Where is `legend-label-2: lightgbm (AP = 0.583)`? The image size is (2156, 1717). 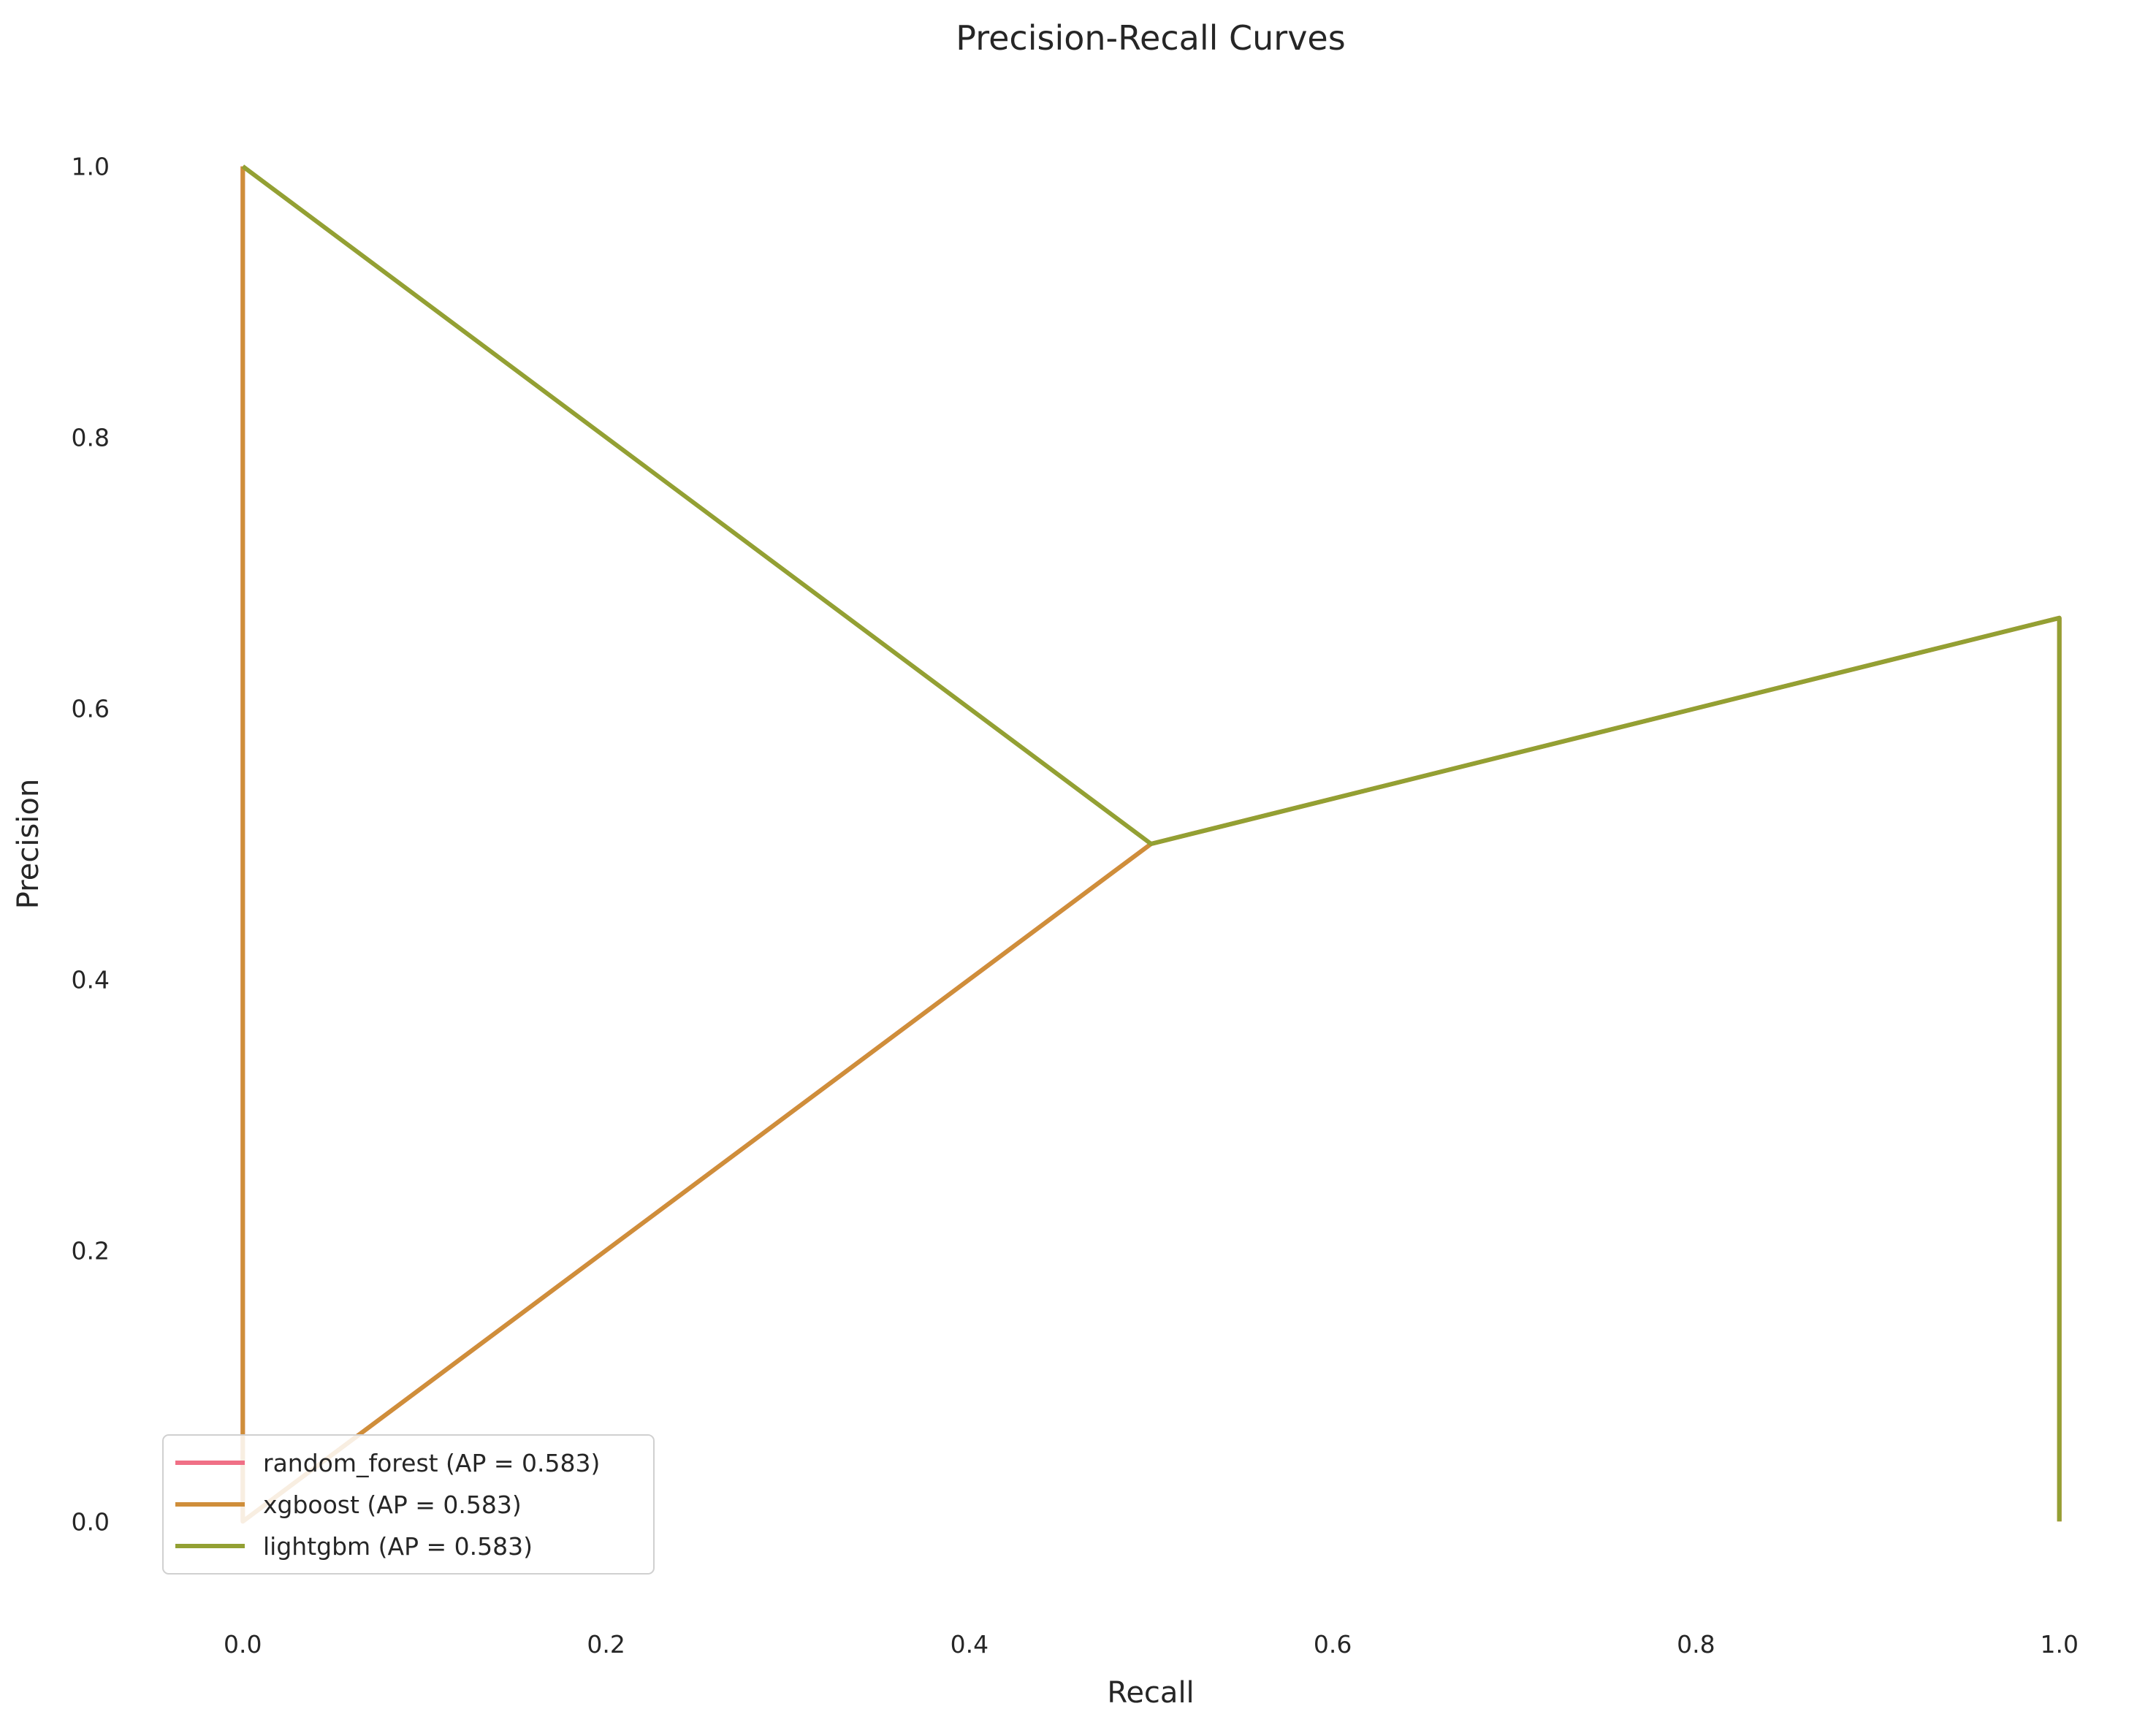
legend-label-2: lightgbm (AP = 0.583) is located at coordinates (398, 1546).